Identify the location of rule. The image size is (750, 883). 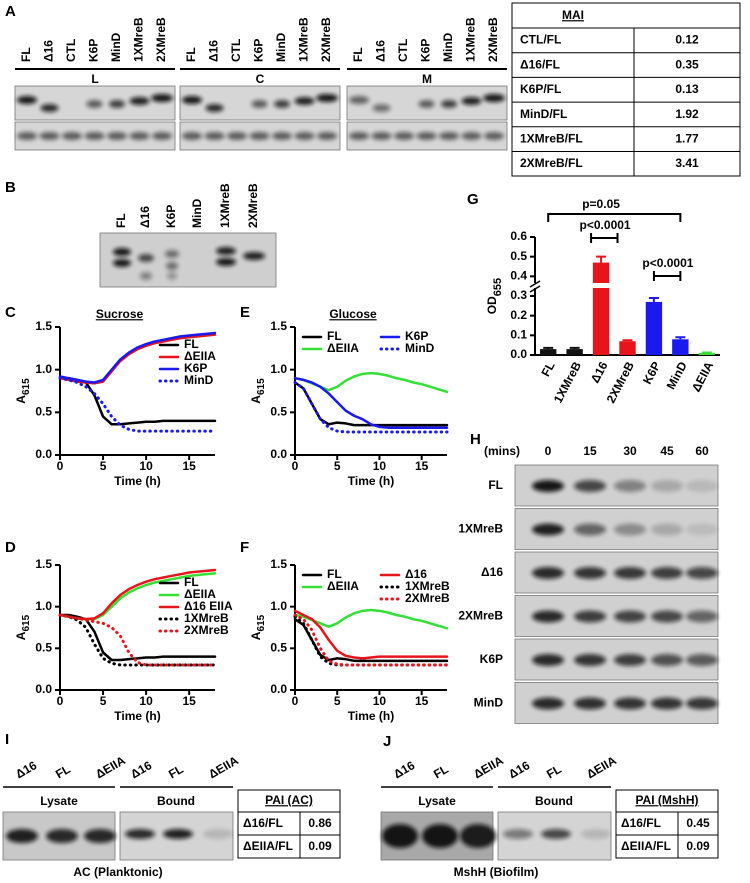
(535, 284).